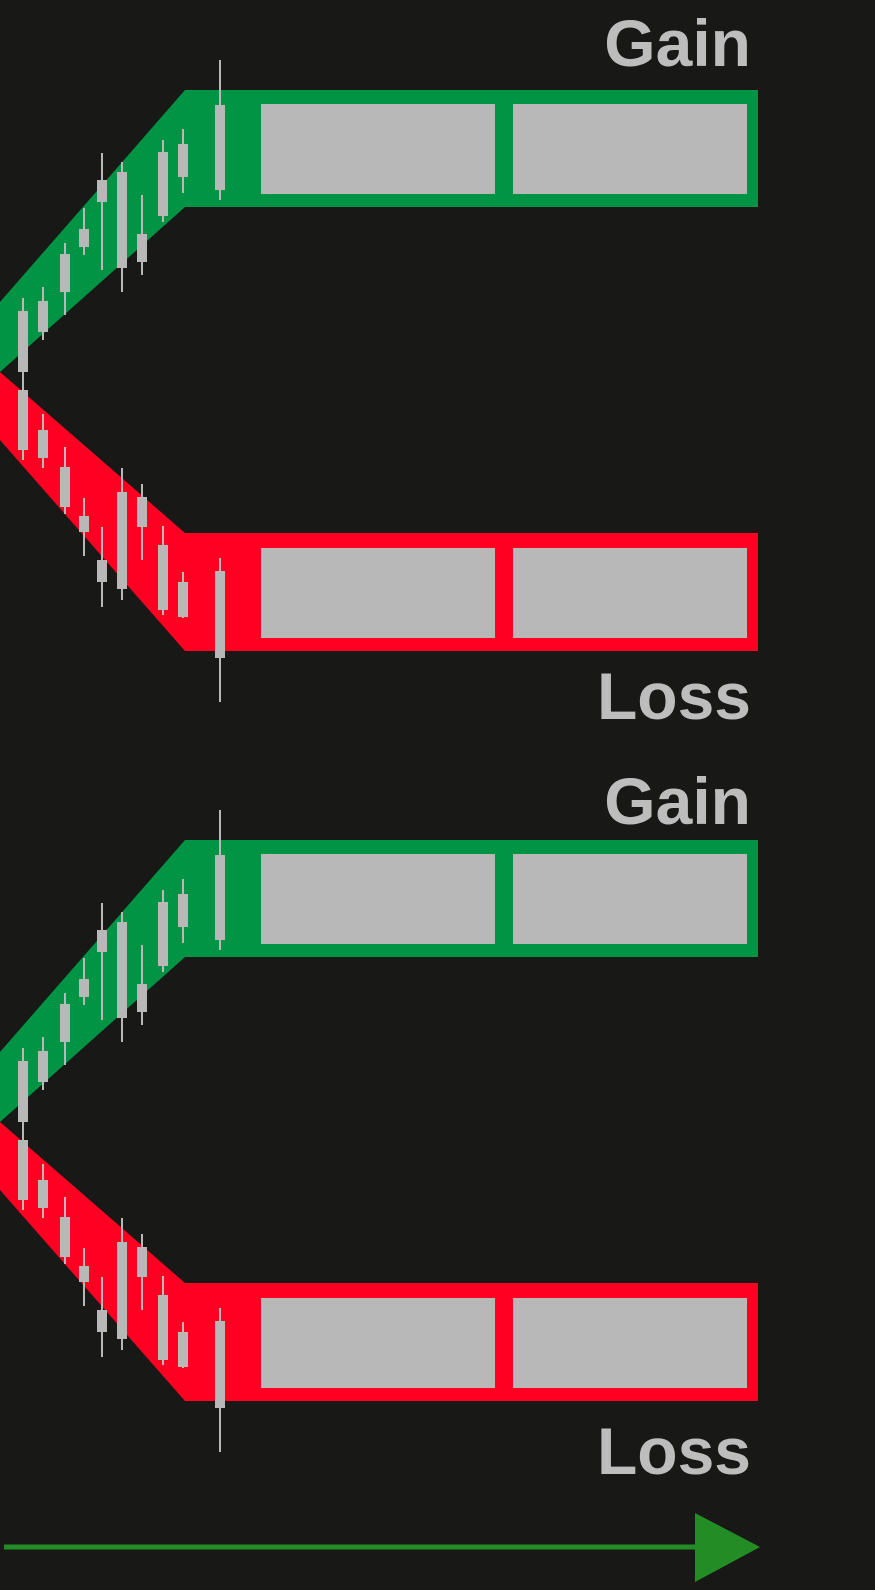 The image size is (875, 1590). What do you see at coordinates (382, 1547) in the screenshot?
I see `timeline-arrow` at bounding box center [382, 1547].